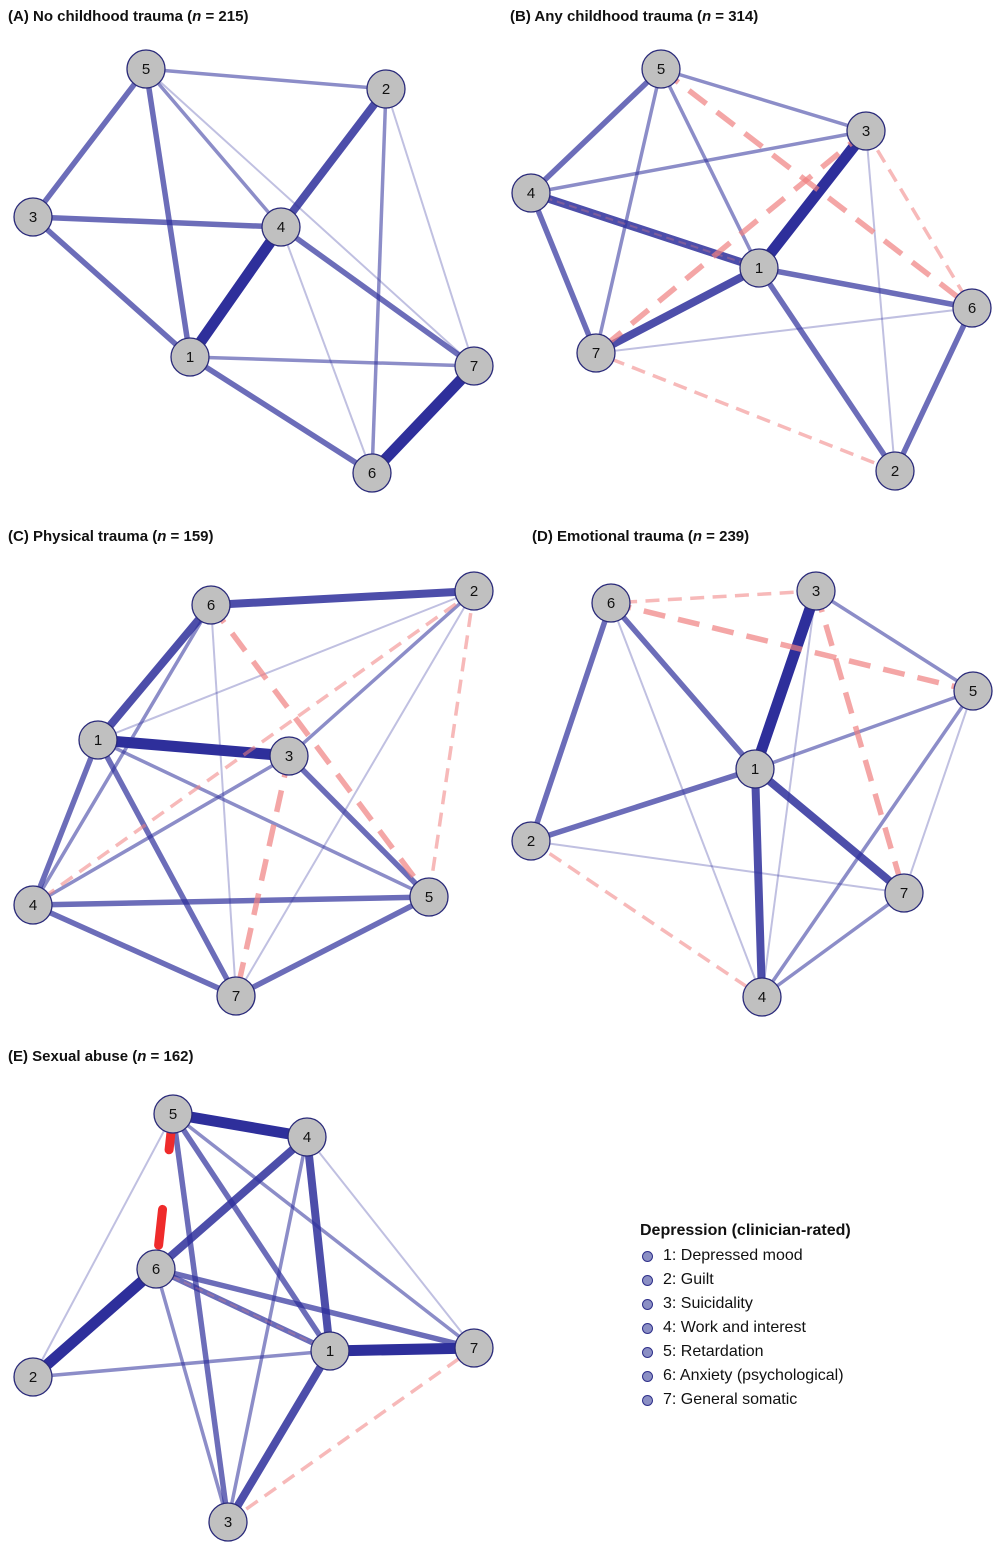 The height and width of the screenshot is (1543, 999). What do you see at coordinates (745, 1231) in the screenshot?
I see `legend-title: Depression (clinician-rated)` at bounding box center [745, 1231].